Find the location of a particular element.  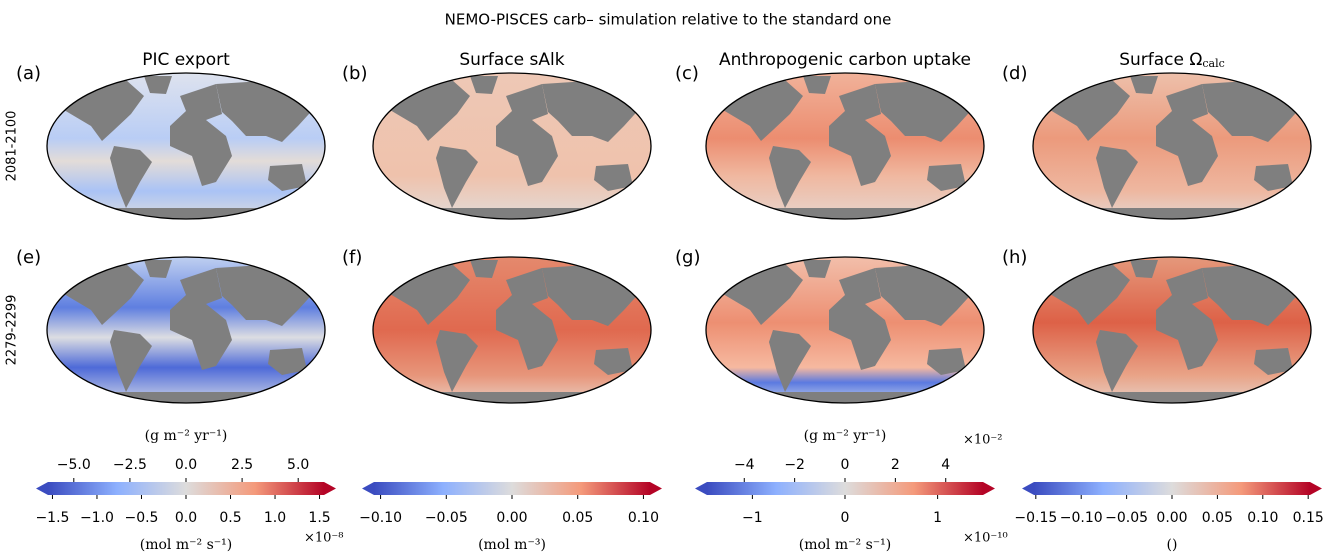

column-title-text: Anthropogenic carbon uptake is located at coordinates (845, 60).